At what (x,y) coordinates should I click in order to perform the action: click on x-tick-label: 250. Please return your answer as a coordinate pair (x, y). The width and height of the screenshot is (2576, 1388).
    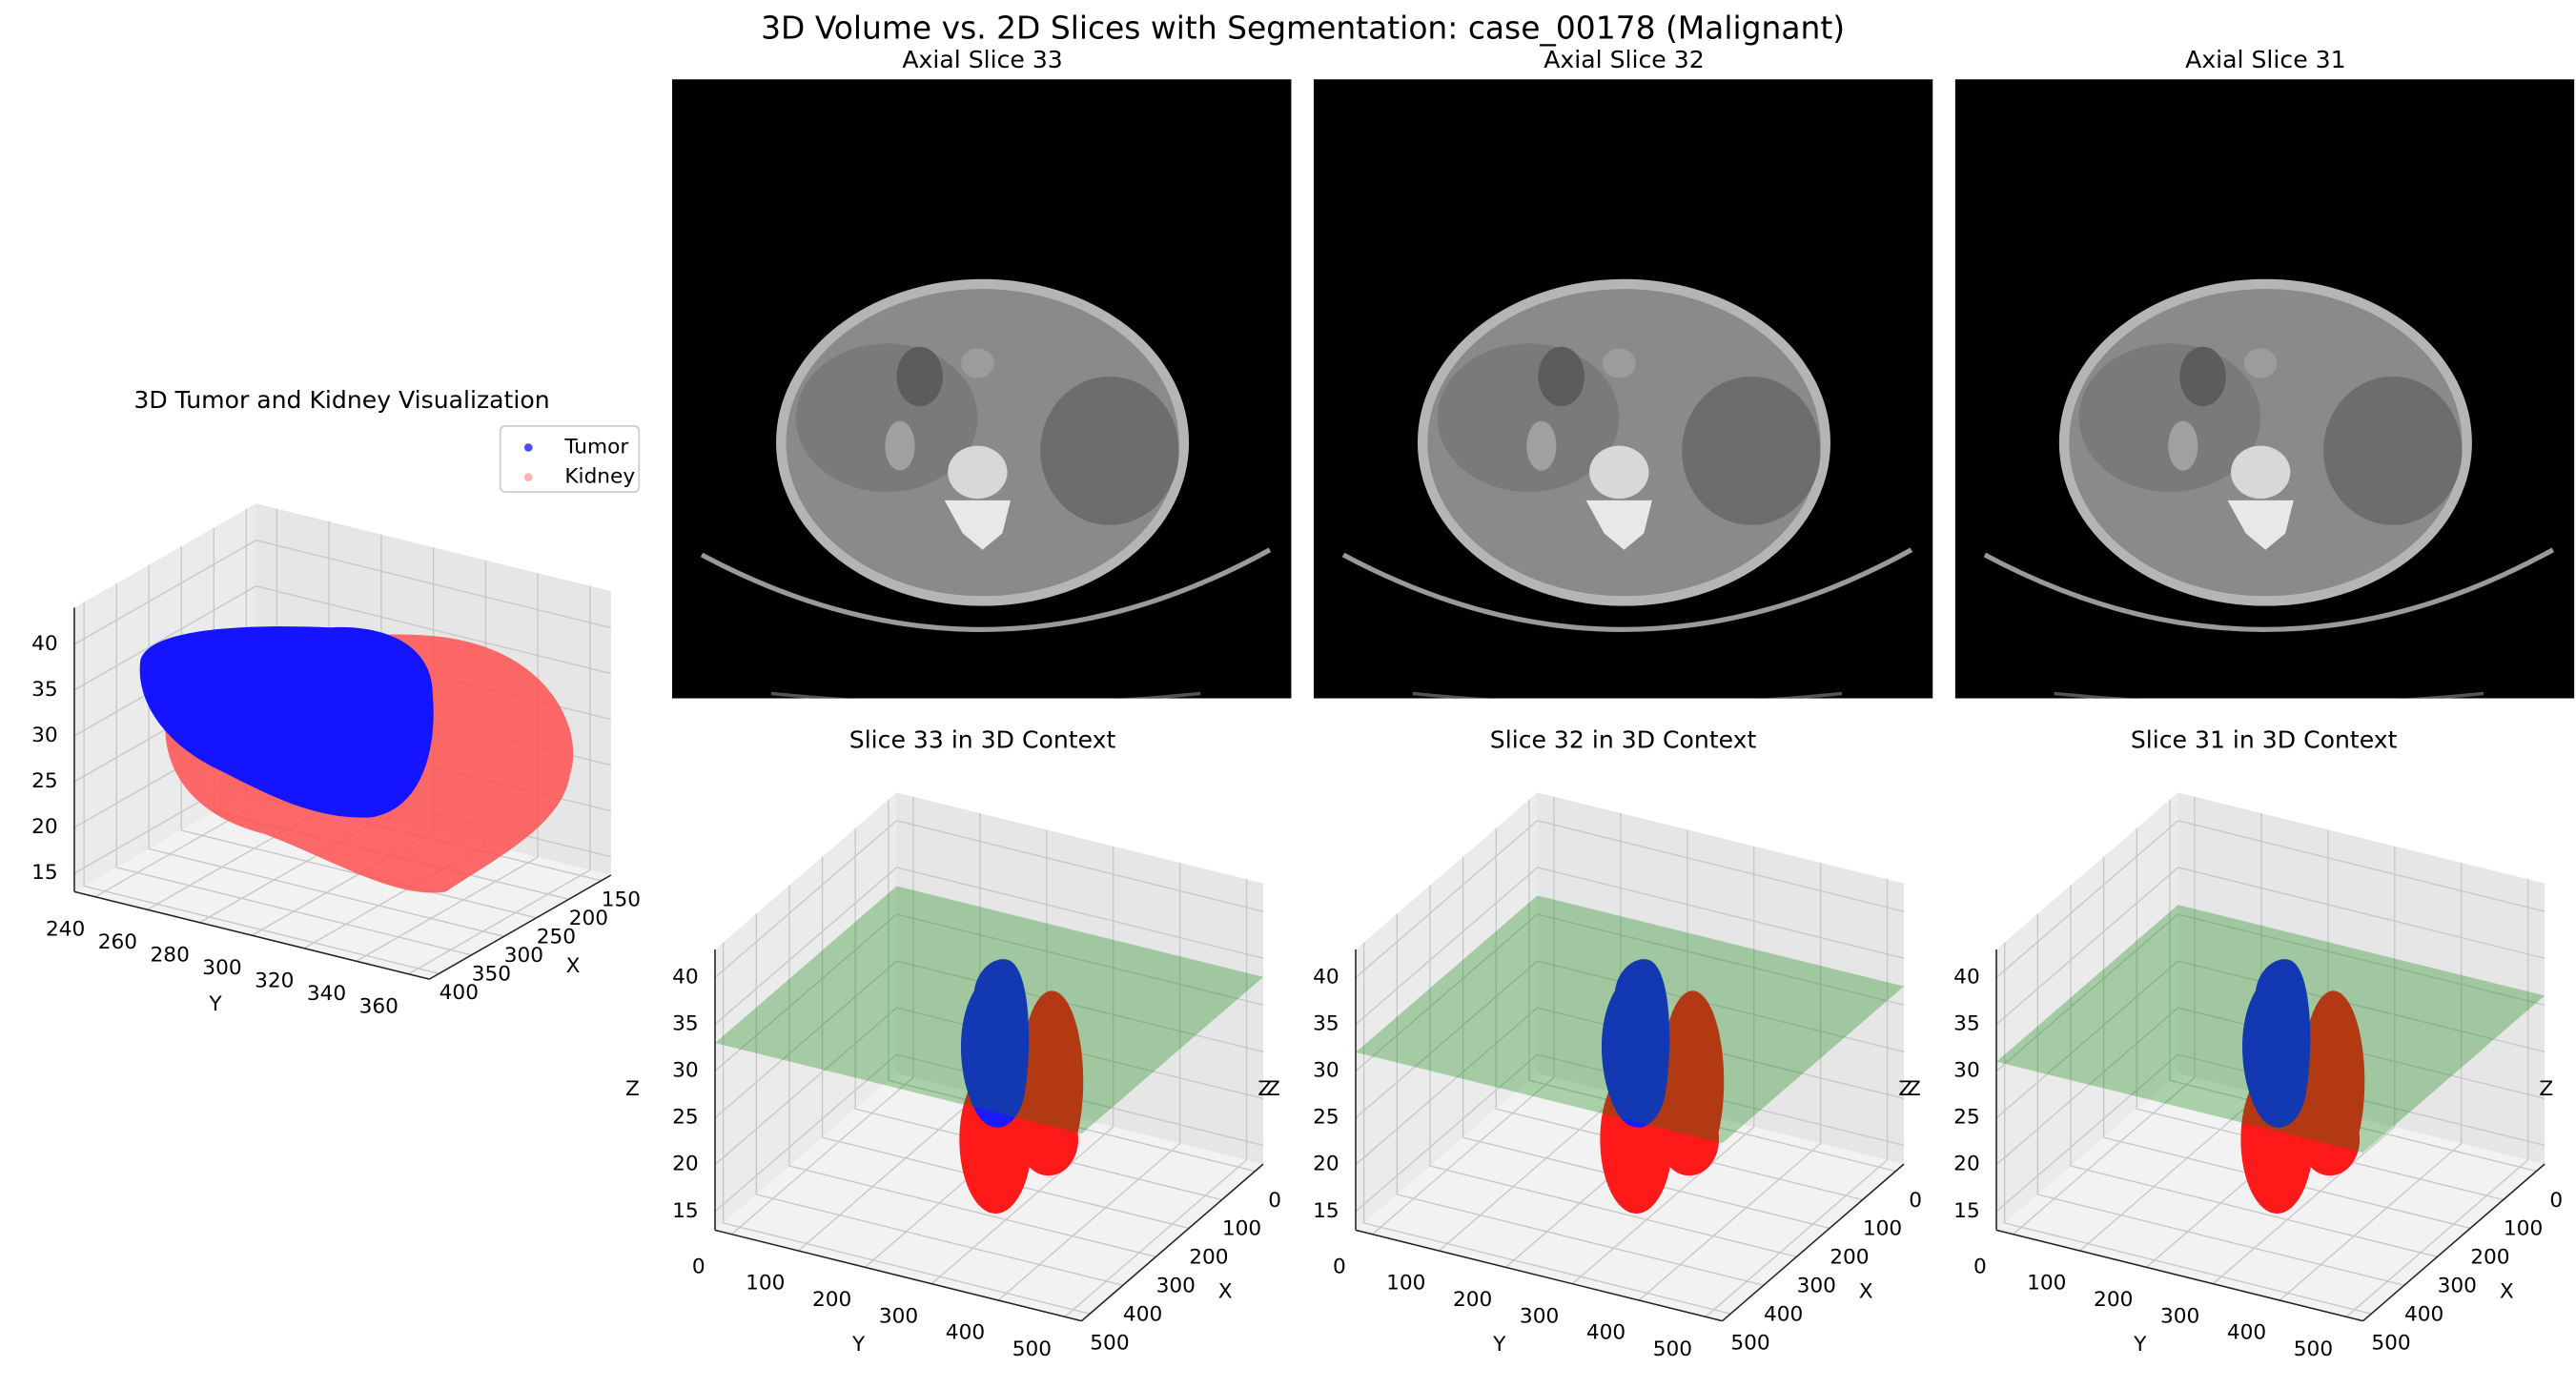
    Looking at the image, I should click on (556, 938).